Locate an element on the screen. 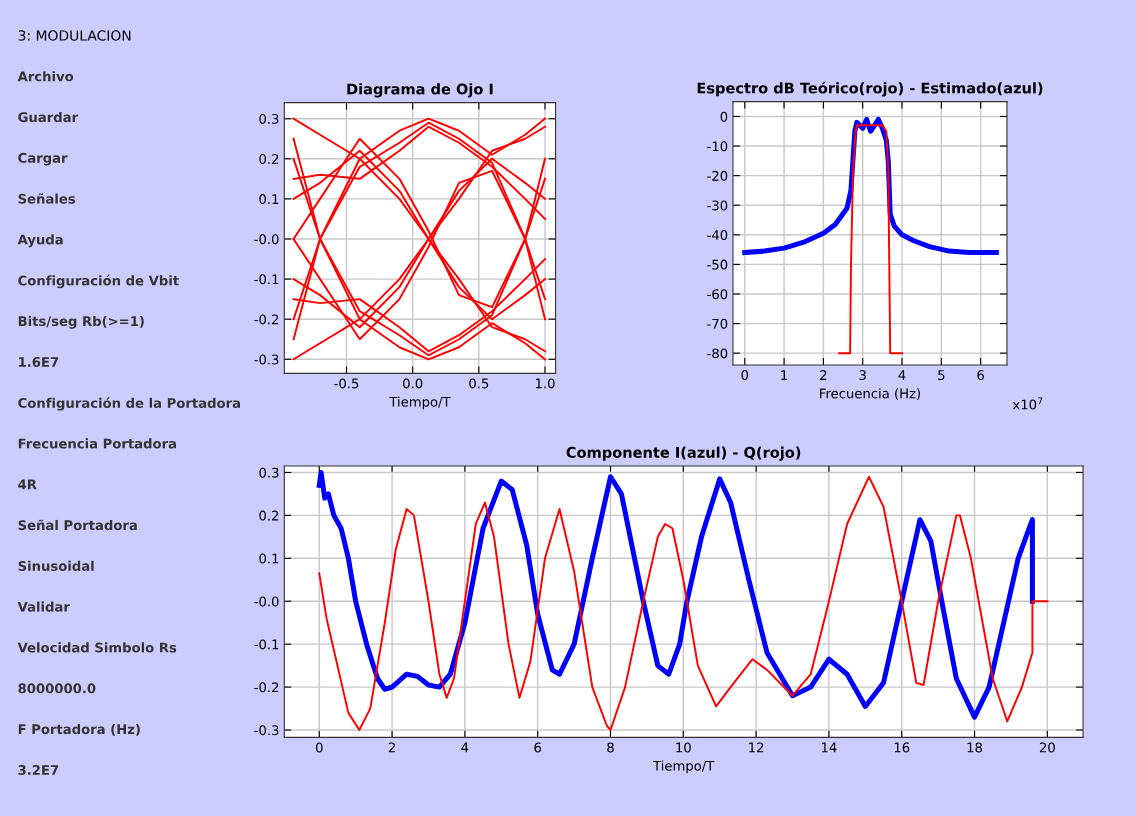 This screenshot has width=1135, height=816. x-tick-label: -0.5 is located at coordinates (346, 383).